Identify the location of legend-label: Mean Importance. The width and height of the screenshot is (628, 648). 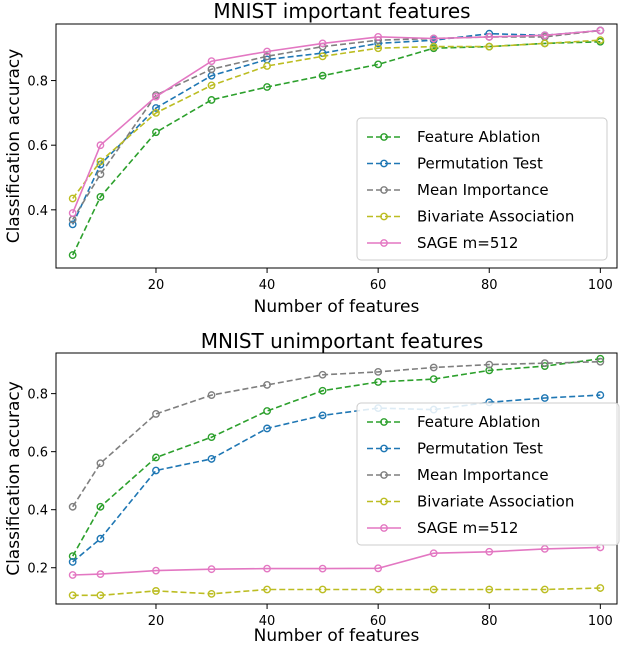
(483, 475).